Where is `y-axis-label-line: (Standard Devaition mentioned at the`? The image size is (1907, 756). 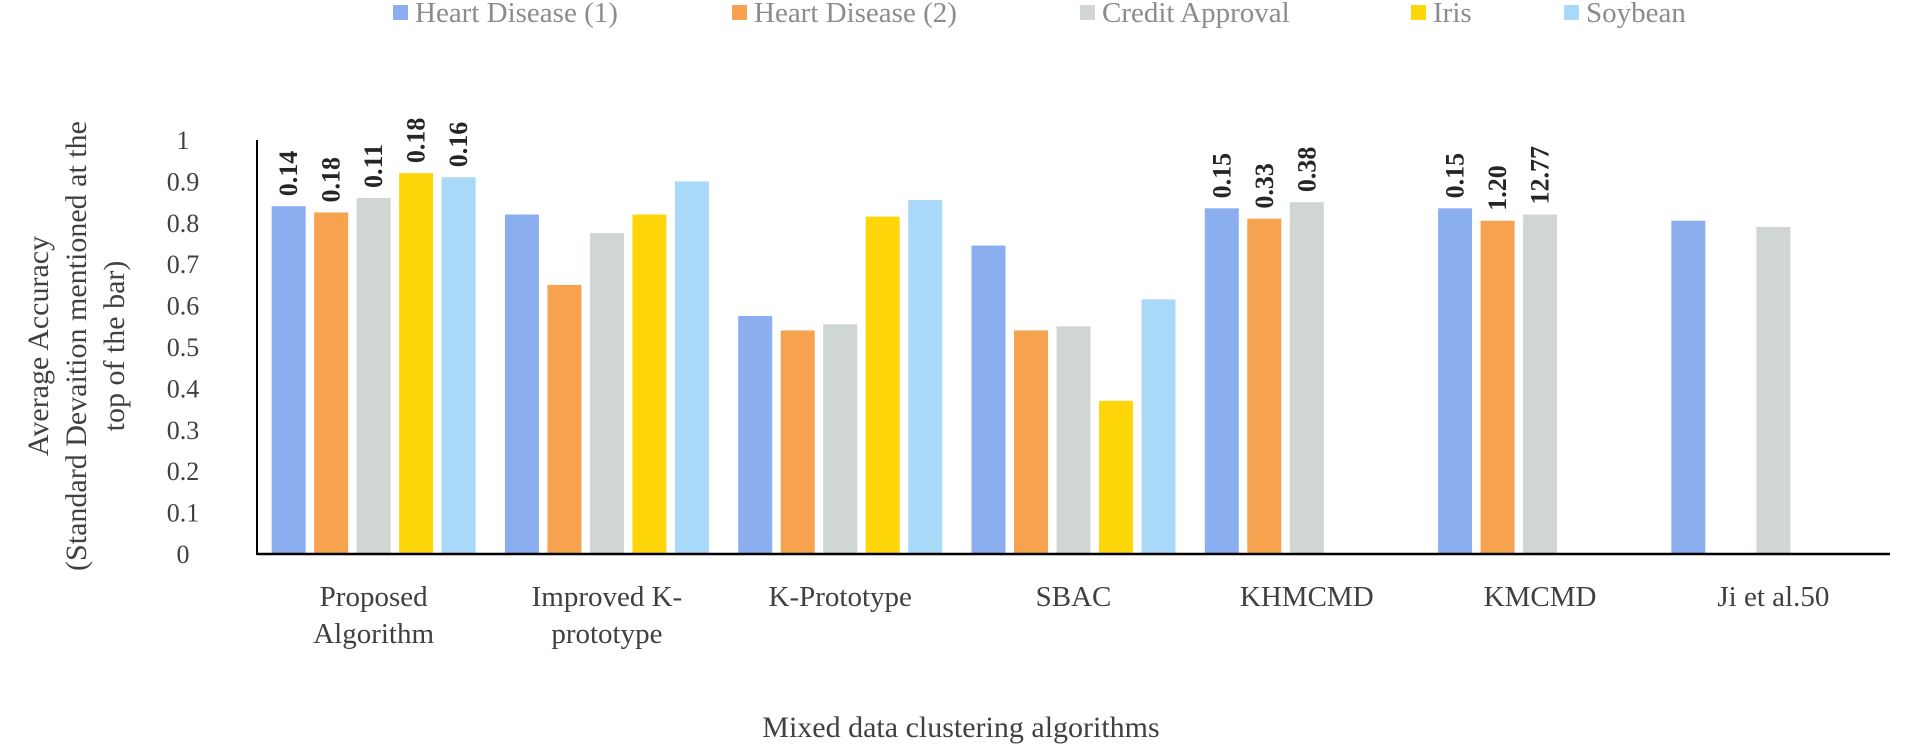 y-axis-label-line: (Standard Devaition mentioned at the is located at coordinates (76, 346).